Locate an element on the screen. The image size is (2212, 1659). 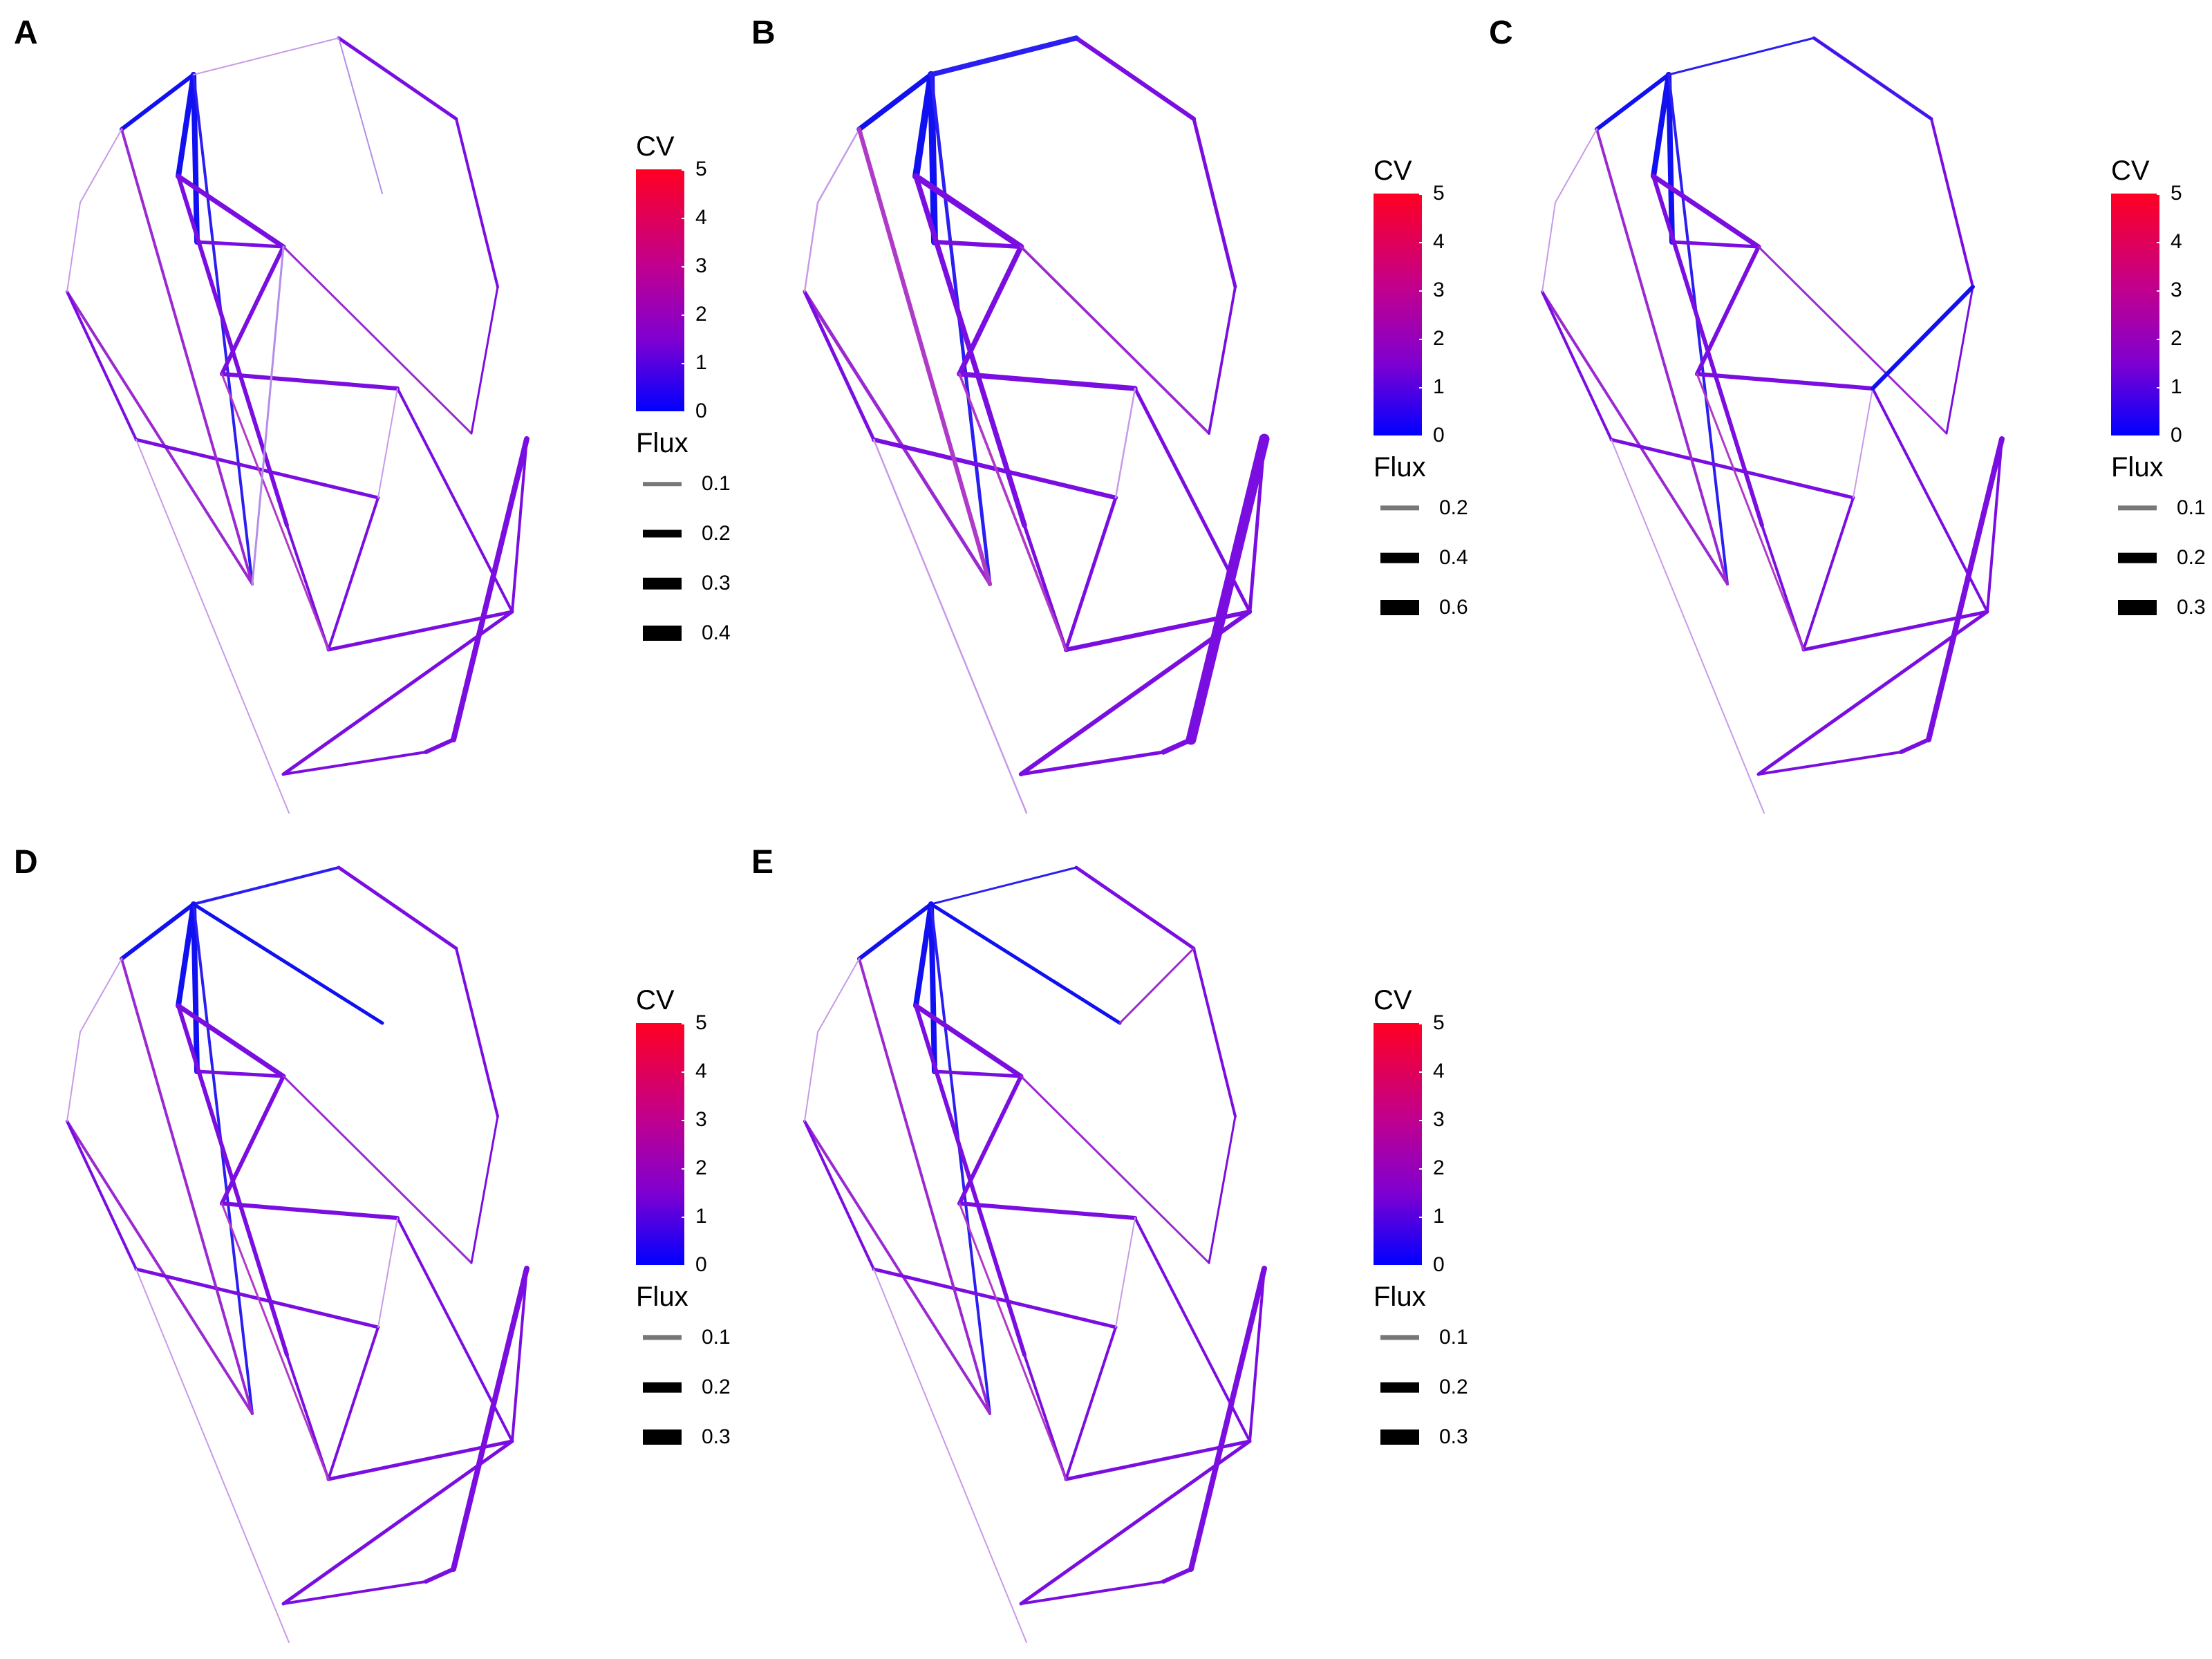
legend: CV 5 4 3 2 1 0 Flux 0.1 0.2 0.3 0.4 is located at coordinates (705, 394).